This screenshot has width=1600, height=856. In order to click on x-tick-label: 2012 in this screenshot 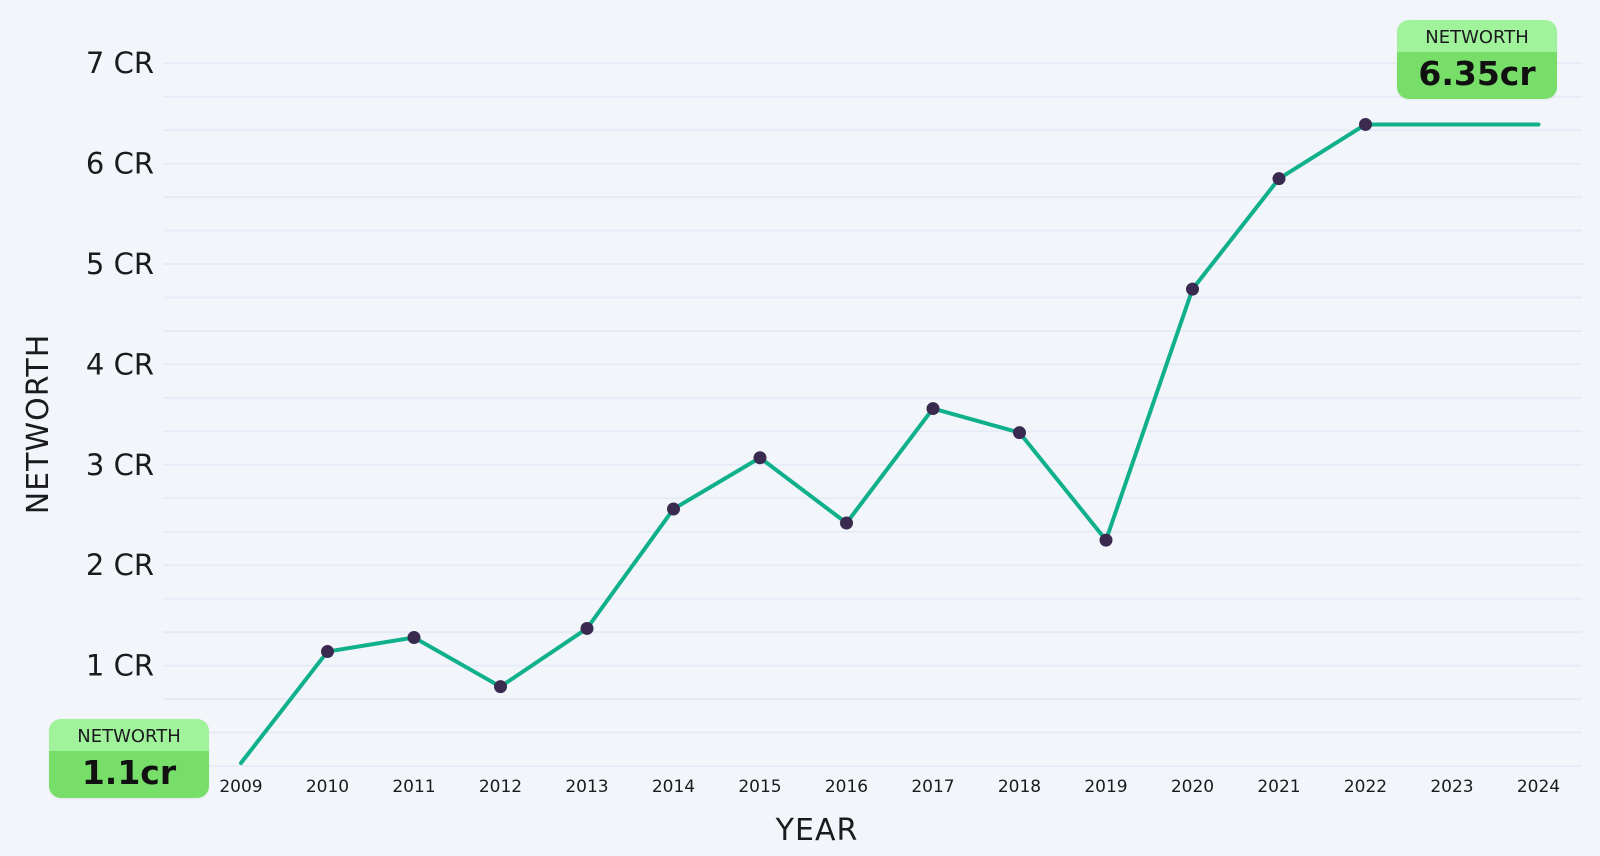, I will do `click(500, 787)`.